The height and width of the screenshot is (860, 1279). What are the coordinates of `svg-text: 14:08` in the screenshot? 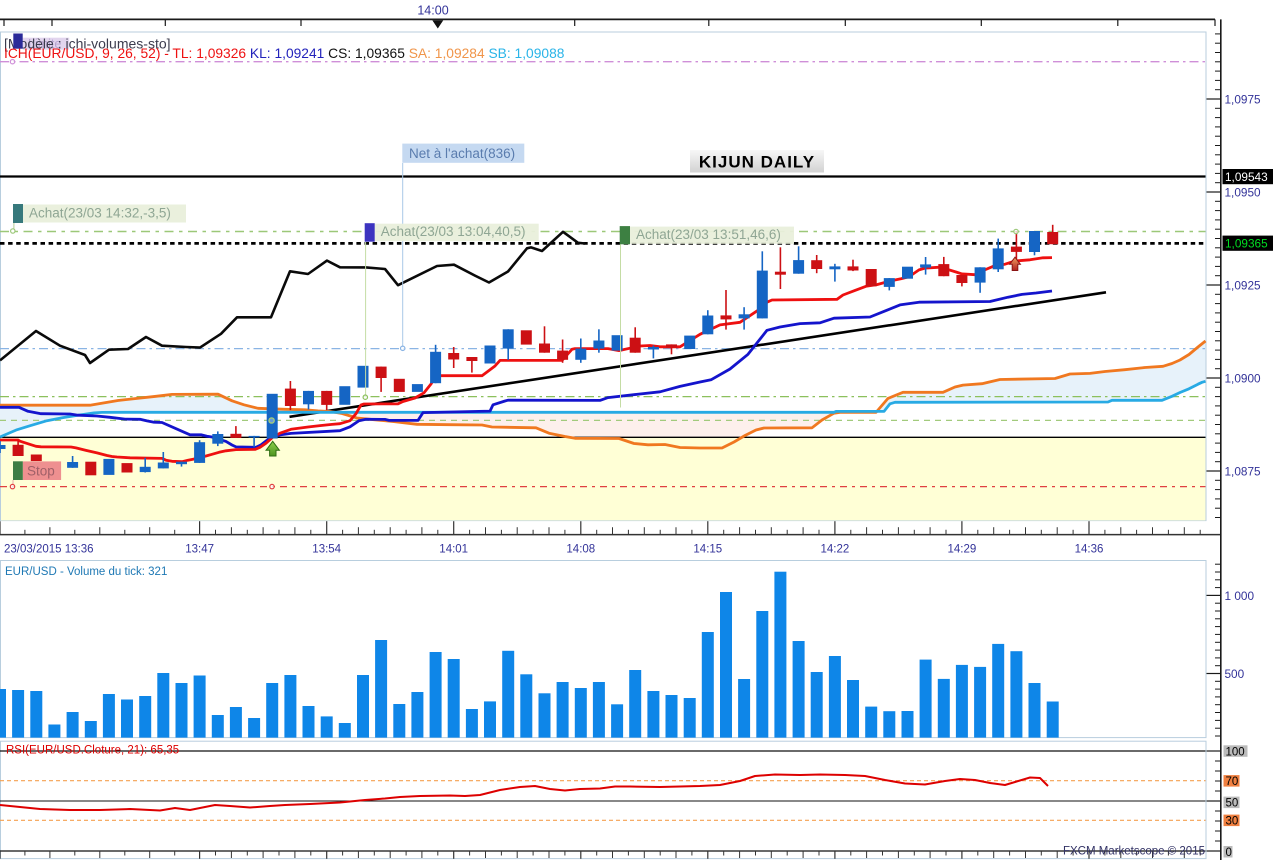 It's located at (580, 550).